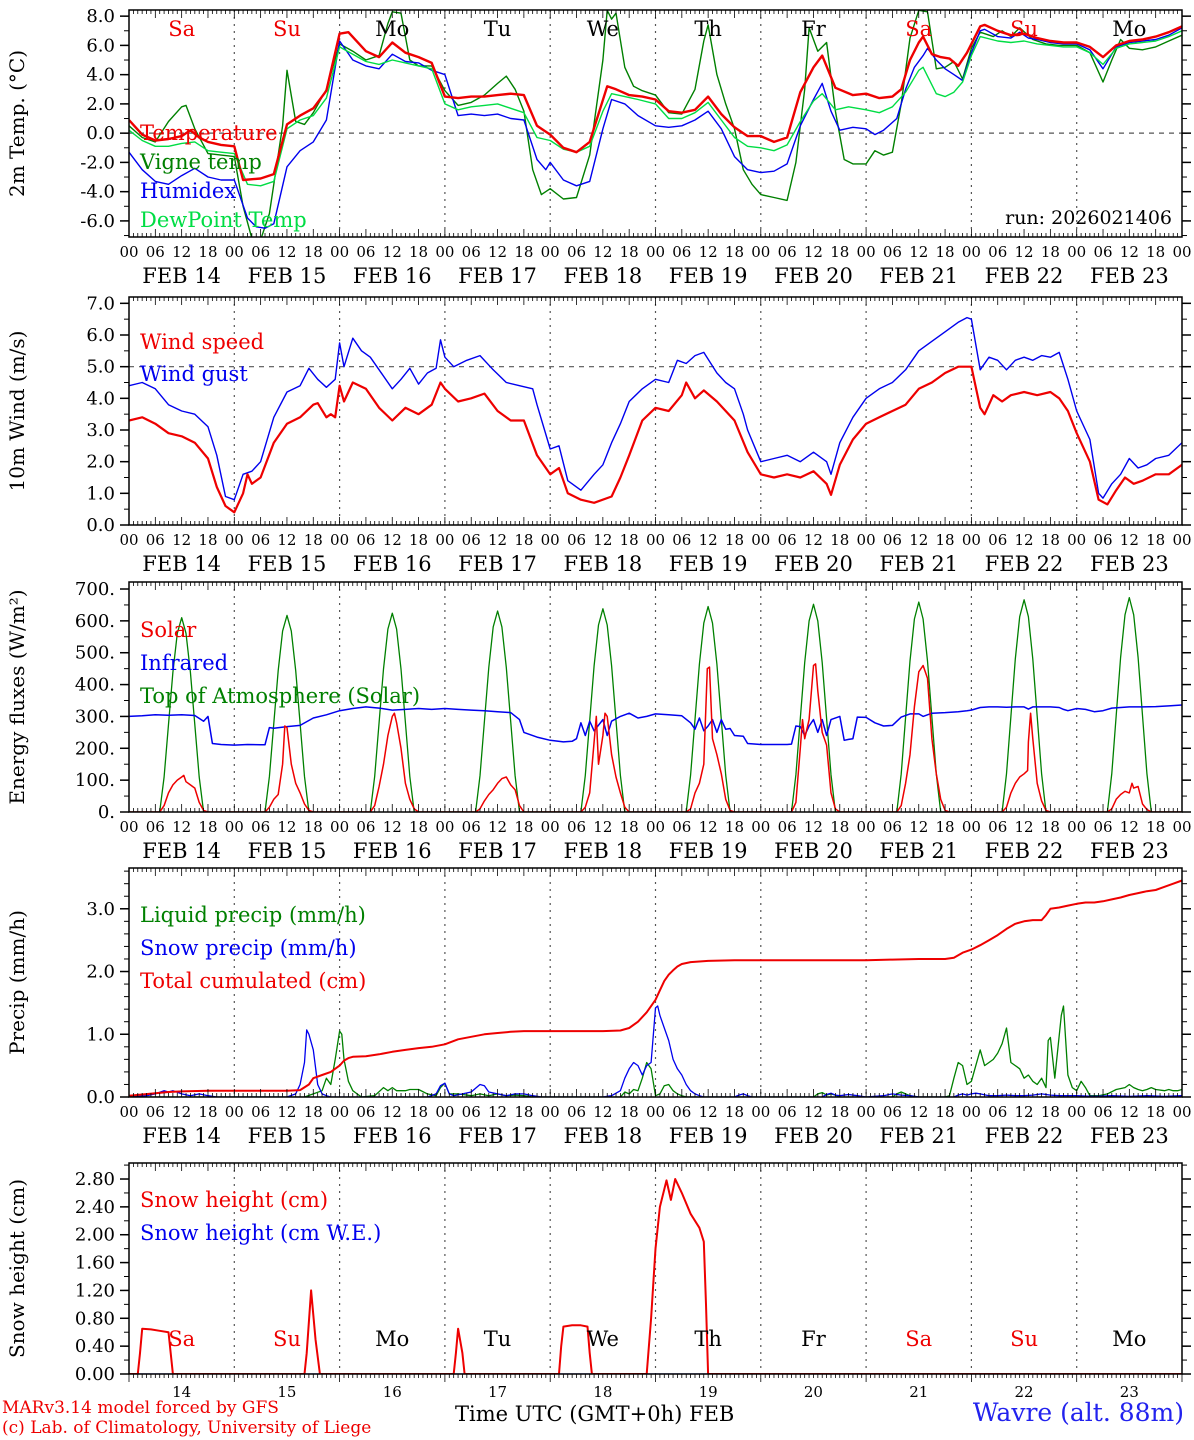 Image resolution: width=1194 pixels, height=1440 pixels. What do you see at coordinates (95, 1290) in the screenshot?
I see `y-tick-label: 1.20` at bounding box center [95, 1290].